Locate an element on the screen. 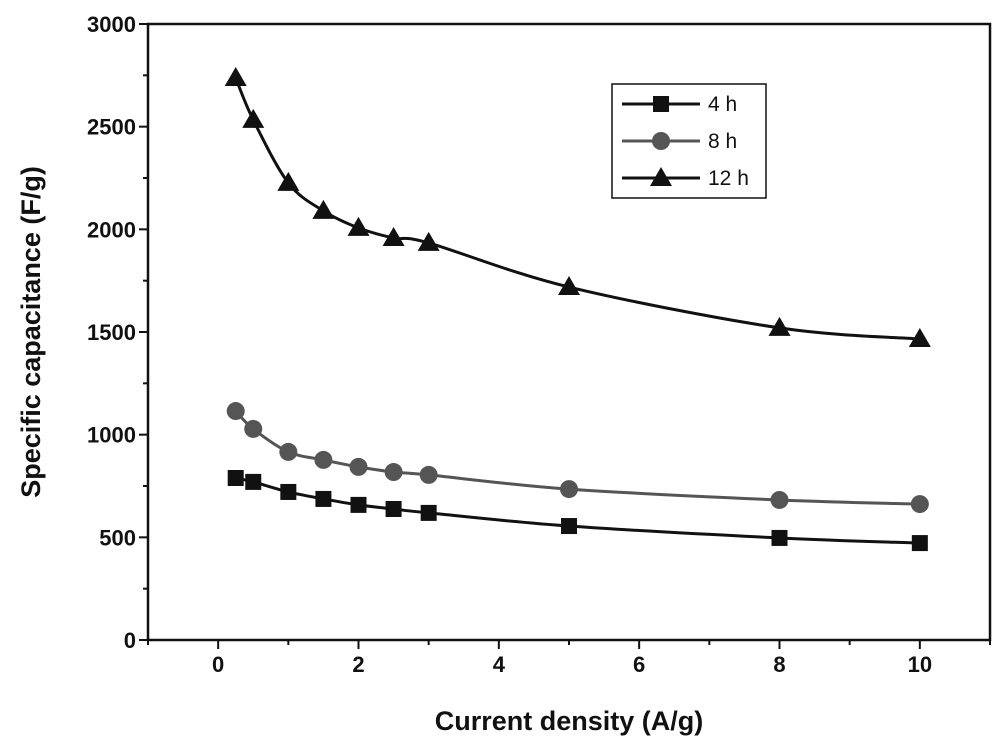  x-tick-label: 4 is located at coordinates (499, 664).